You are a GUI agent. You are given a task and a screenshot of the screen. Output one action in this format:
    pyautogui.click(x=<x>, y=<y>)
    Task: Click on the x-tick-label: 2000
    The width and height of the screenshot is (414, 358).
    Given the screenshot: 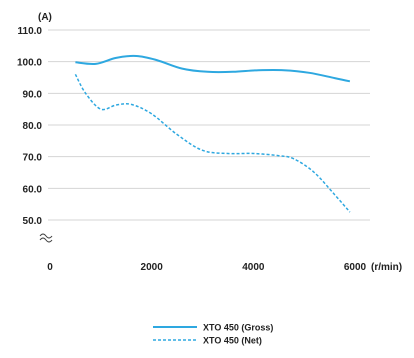 What is the action you would take?
    pyautogui.click(x=152, y=267)
    